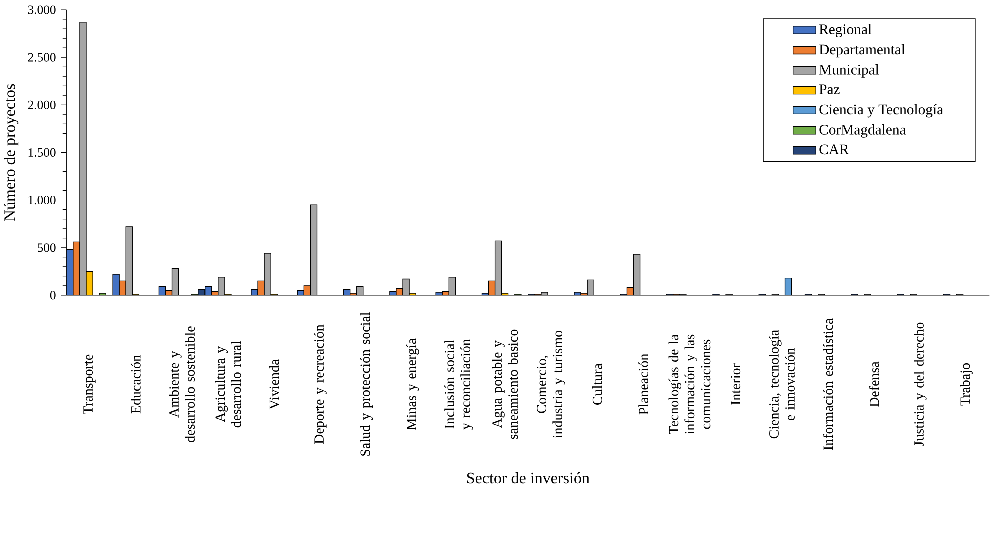 Image resolution: width=995 pixels, height=558 pixels. I want to click on y-tick-label: 3.000, so click(42, 10).